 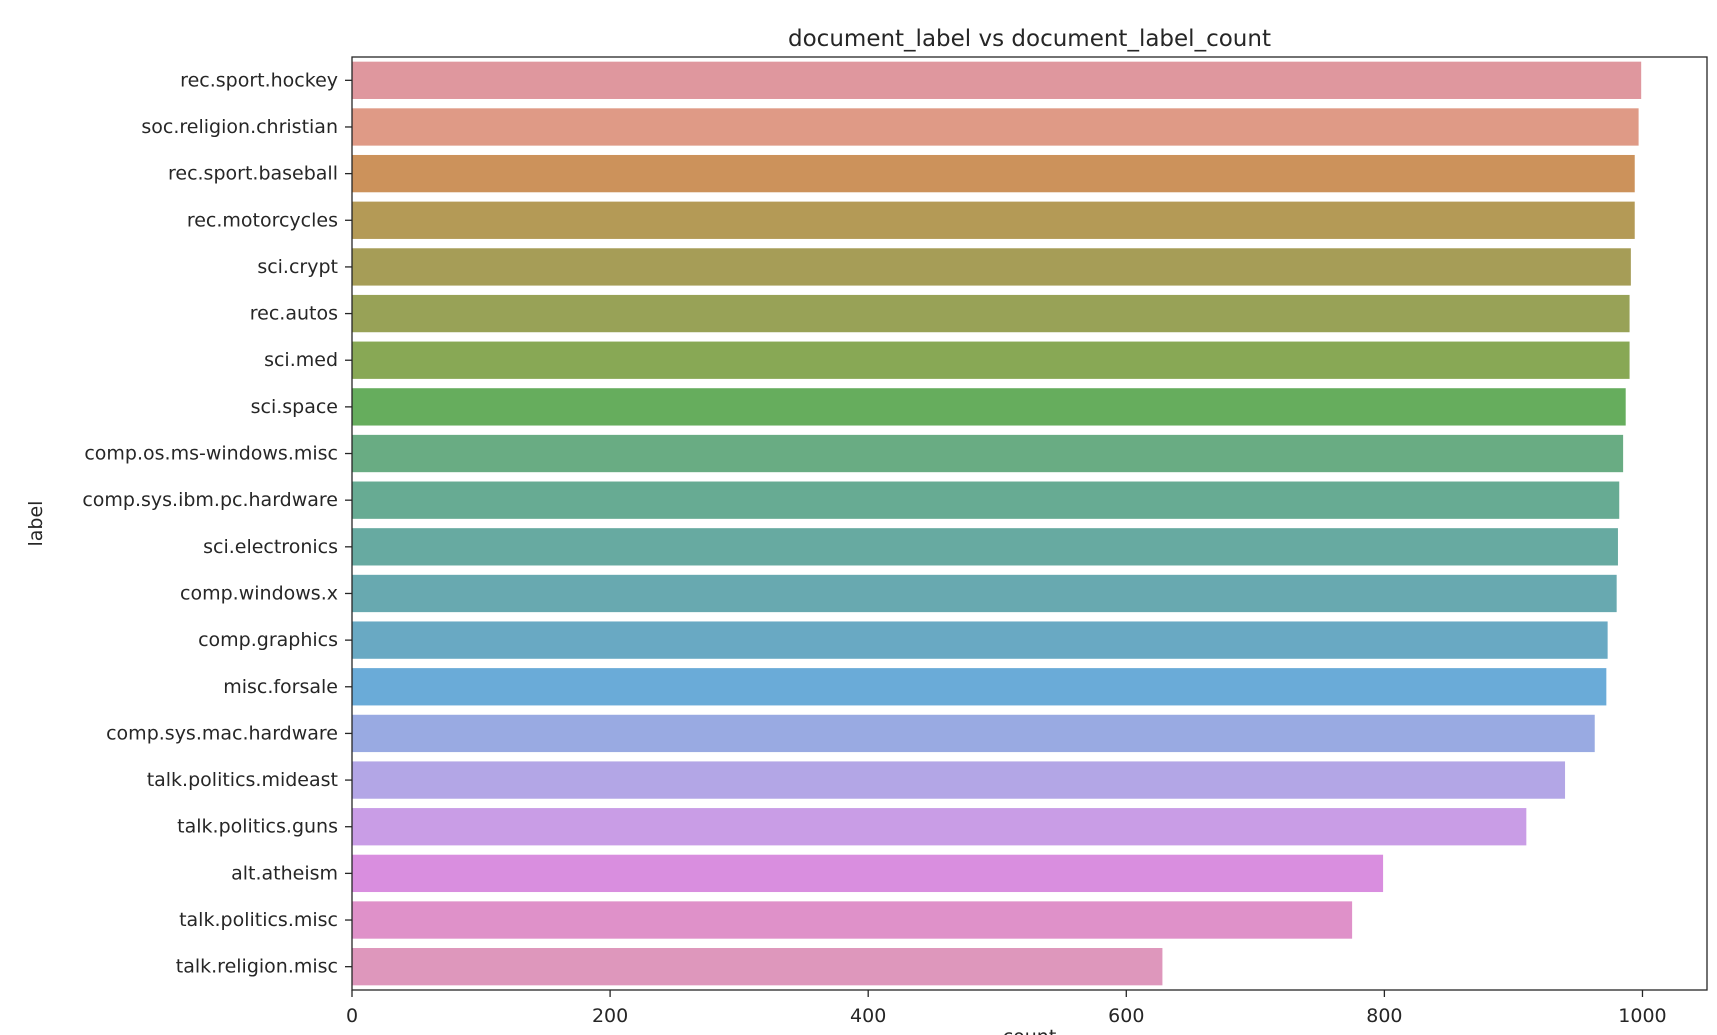 I want to click on bar-talk-politics-mideast, so click(x=959, y=780).